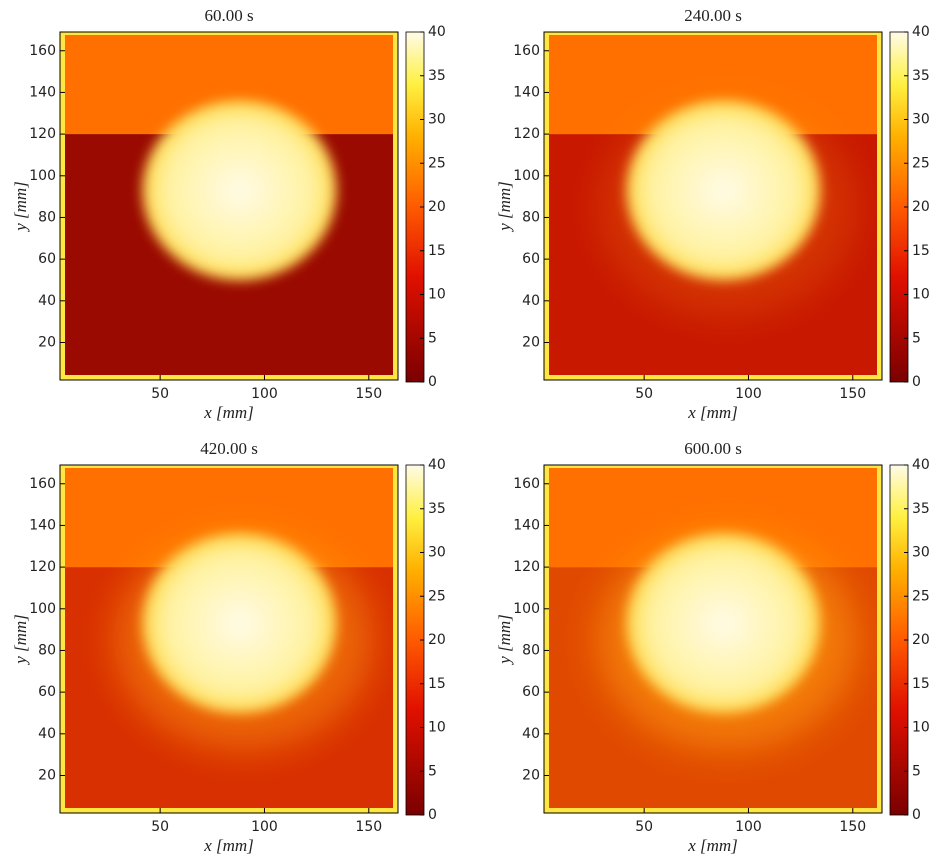  Describe the element at coordinates (229, 448) in the screenshot. I see `panel-title: 420.00 s` at that location.